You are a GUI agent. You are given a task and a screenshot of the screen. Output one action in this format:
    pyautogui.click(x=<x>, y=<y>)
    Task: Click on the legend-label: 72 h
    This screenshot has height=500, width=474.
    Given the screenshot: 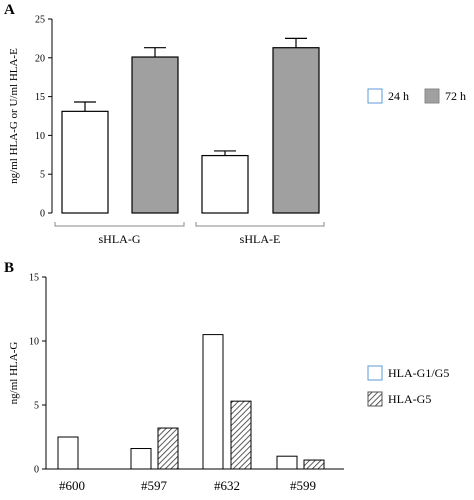 What is the action you would take?
    pyautogui.click(x=455, y=96)
    